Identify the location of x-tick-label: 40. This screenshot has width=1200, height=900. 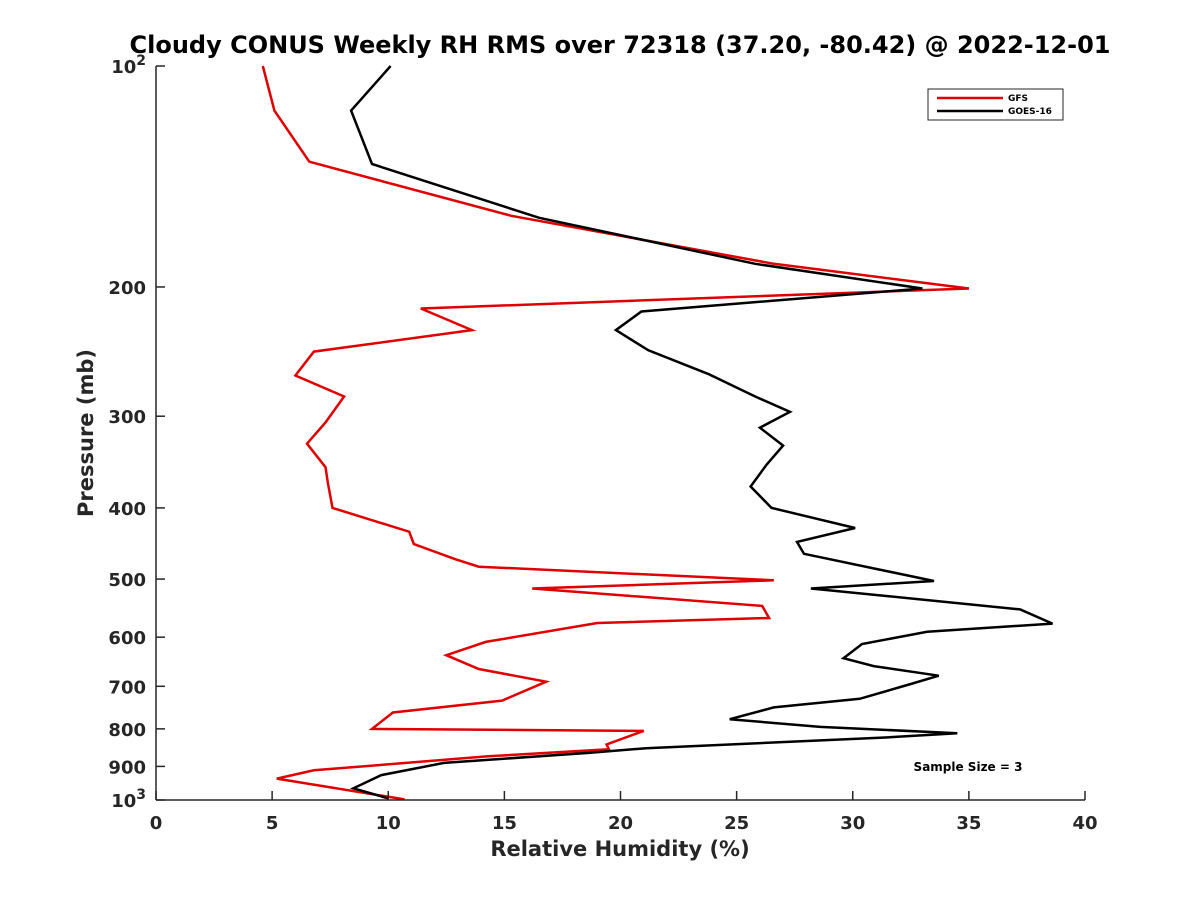
(1084, 823).